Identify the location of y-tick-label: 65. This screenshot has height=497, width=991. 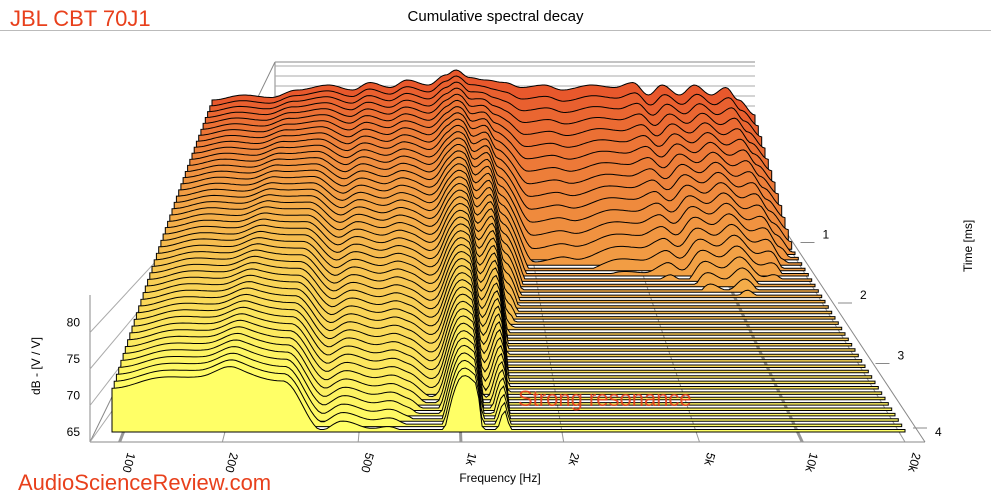
(74, 432).